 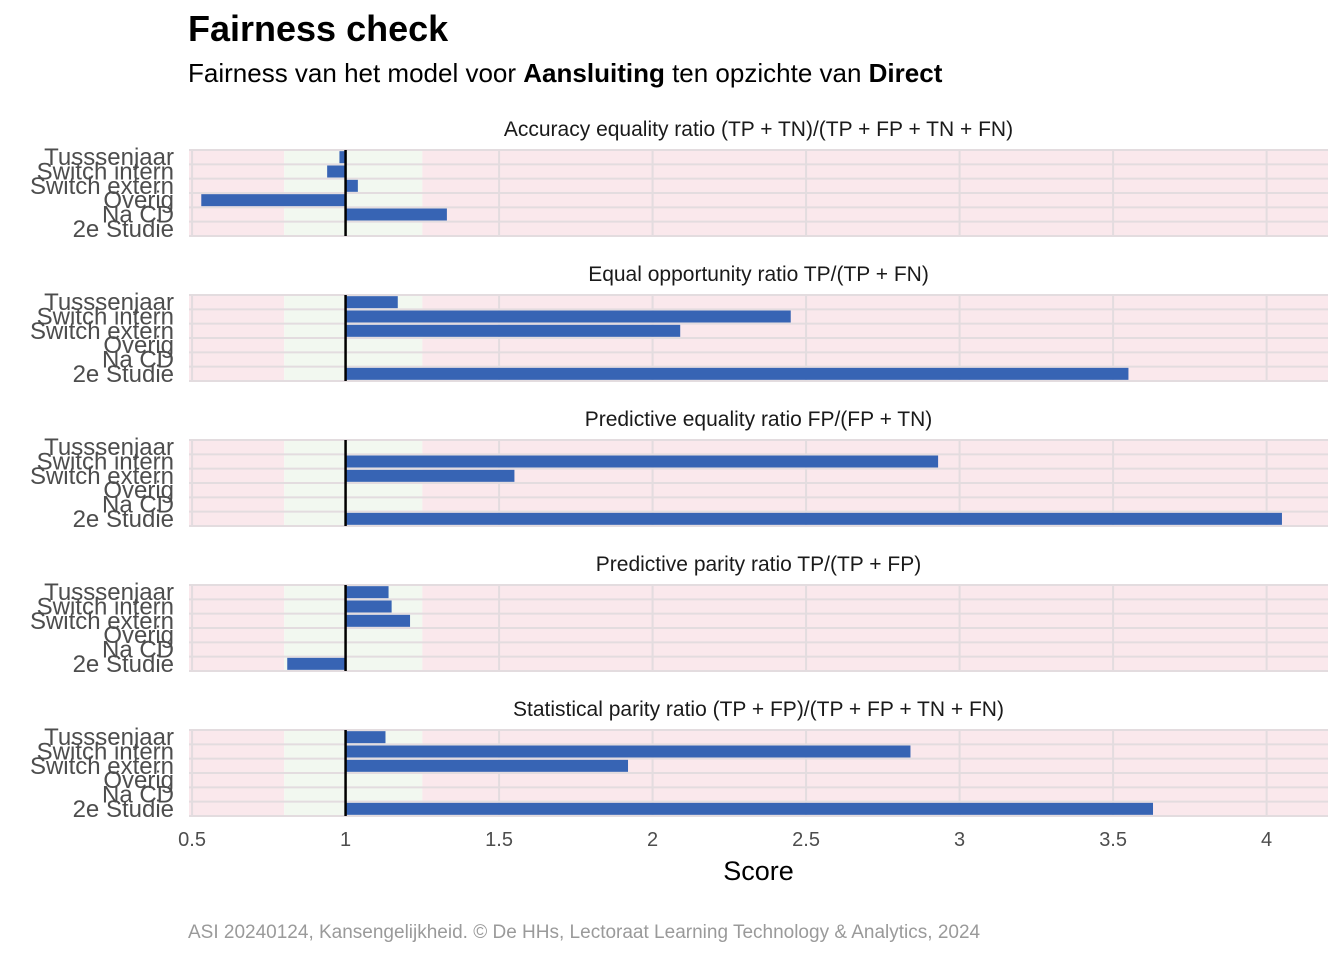 I want to click on x-tick-label: 2, so click(x=652, y=840).